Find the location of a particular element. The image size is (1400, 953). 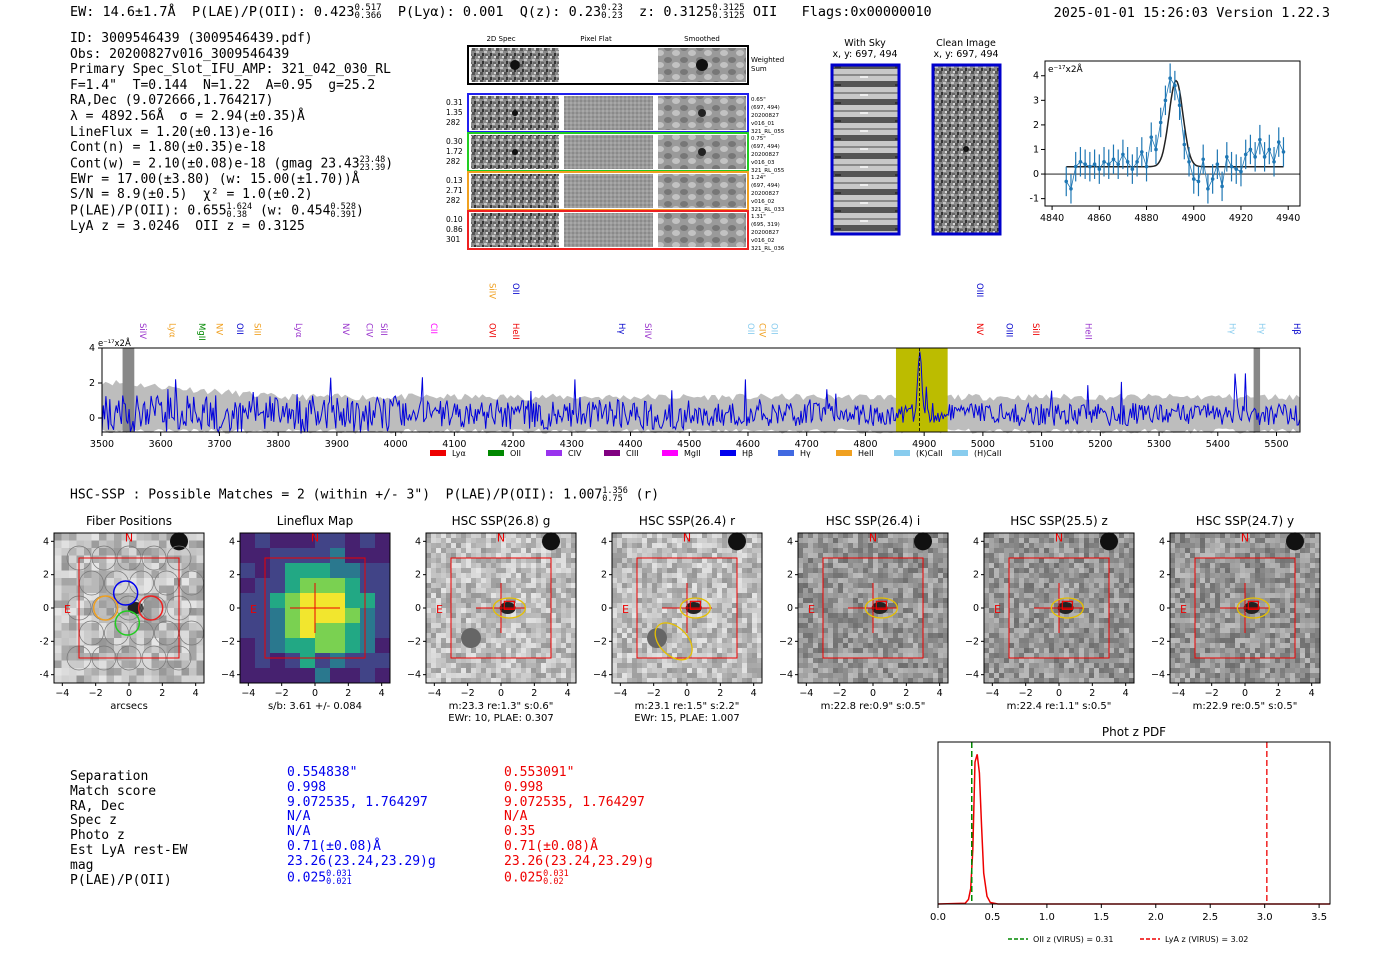

spectrum-ytick-label: 2 is located at coordinates (92, 383).